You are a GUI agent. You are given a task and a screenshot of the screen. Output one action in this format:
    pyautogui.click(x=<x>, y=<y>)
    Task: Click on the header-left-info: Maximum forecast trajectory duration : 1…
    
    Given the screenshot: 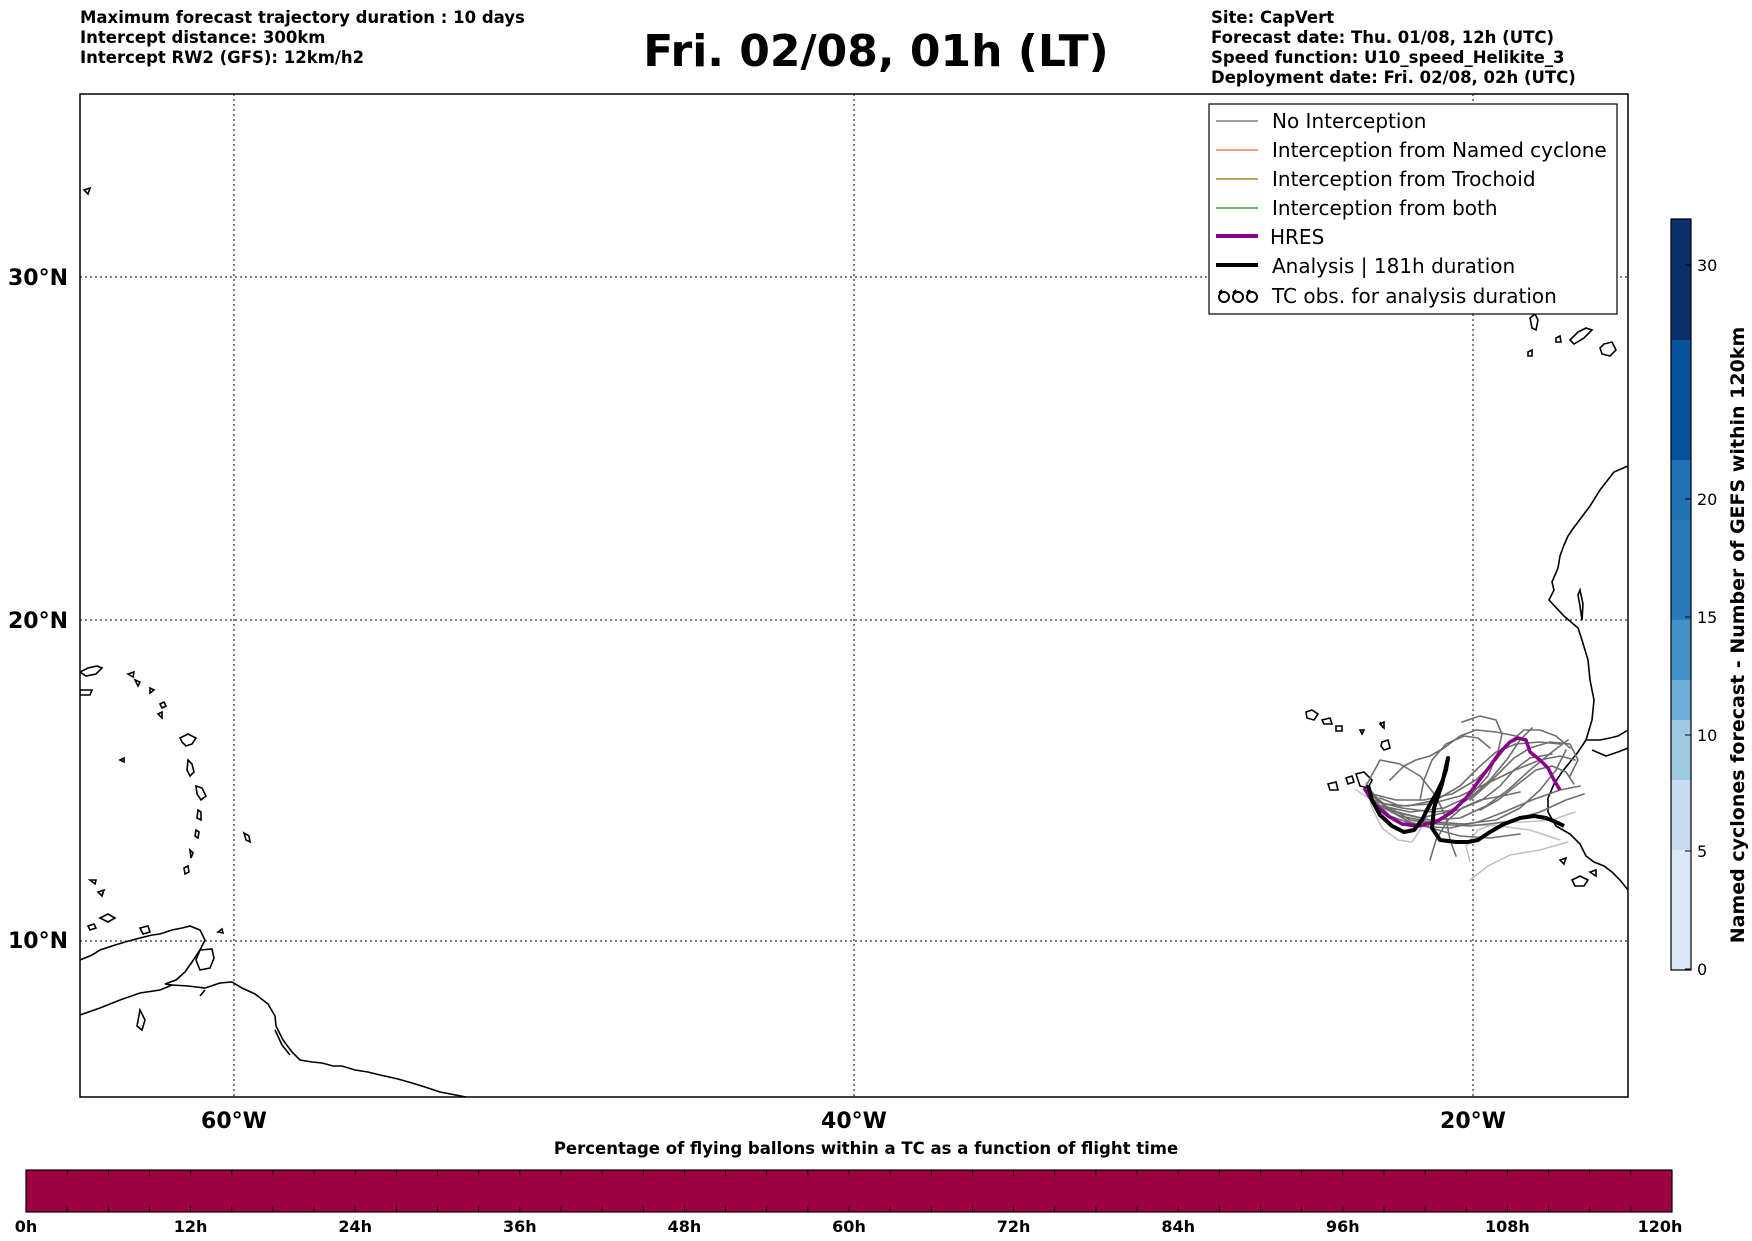 What is the action you would take?
    pyautogui.click(x=302, y=38)
    